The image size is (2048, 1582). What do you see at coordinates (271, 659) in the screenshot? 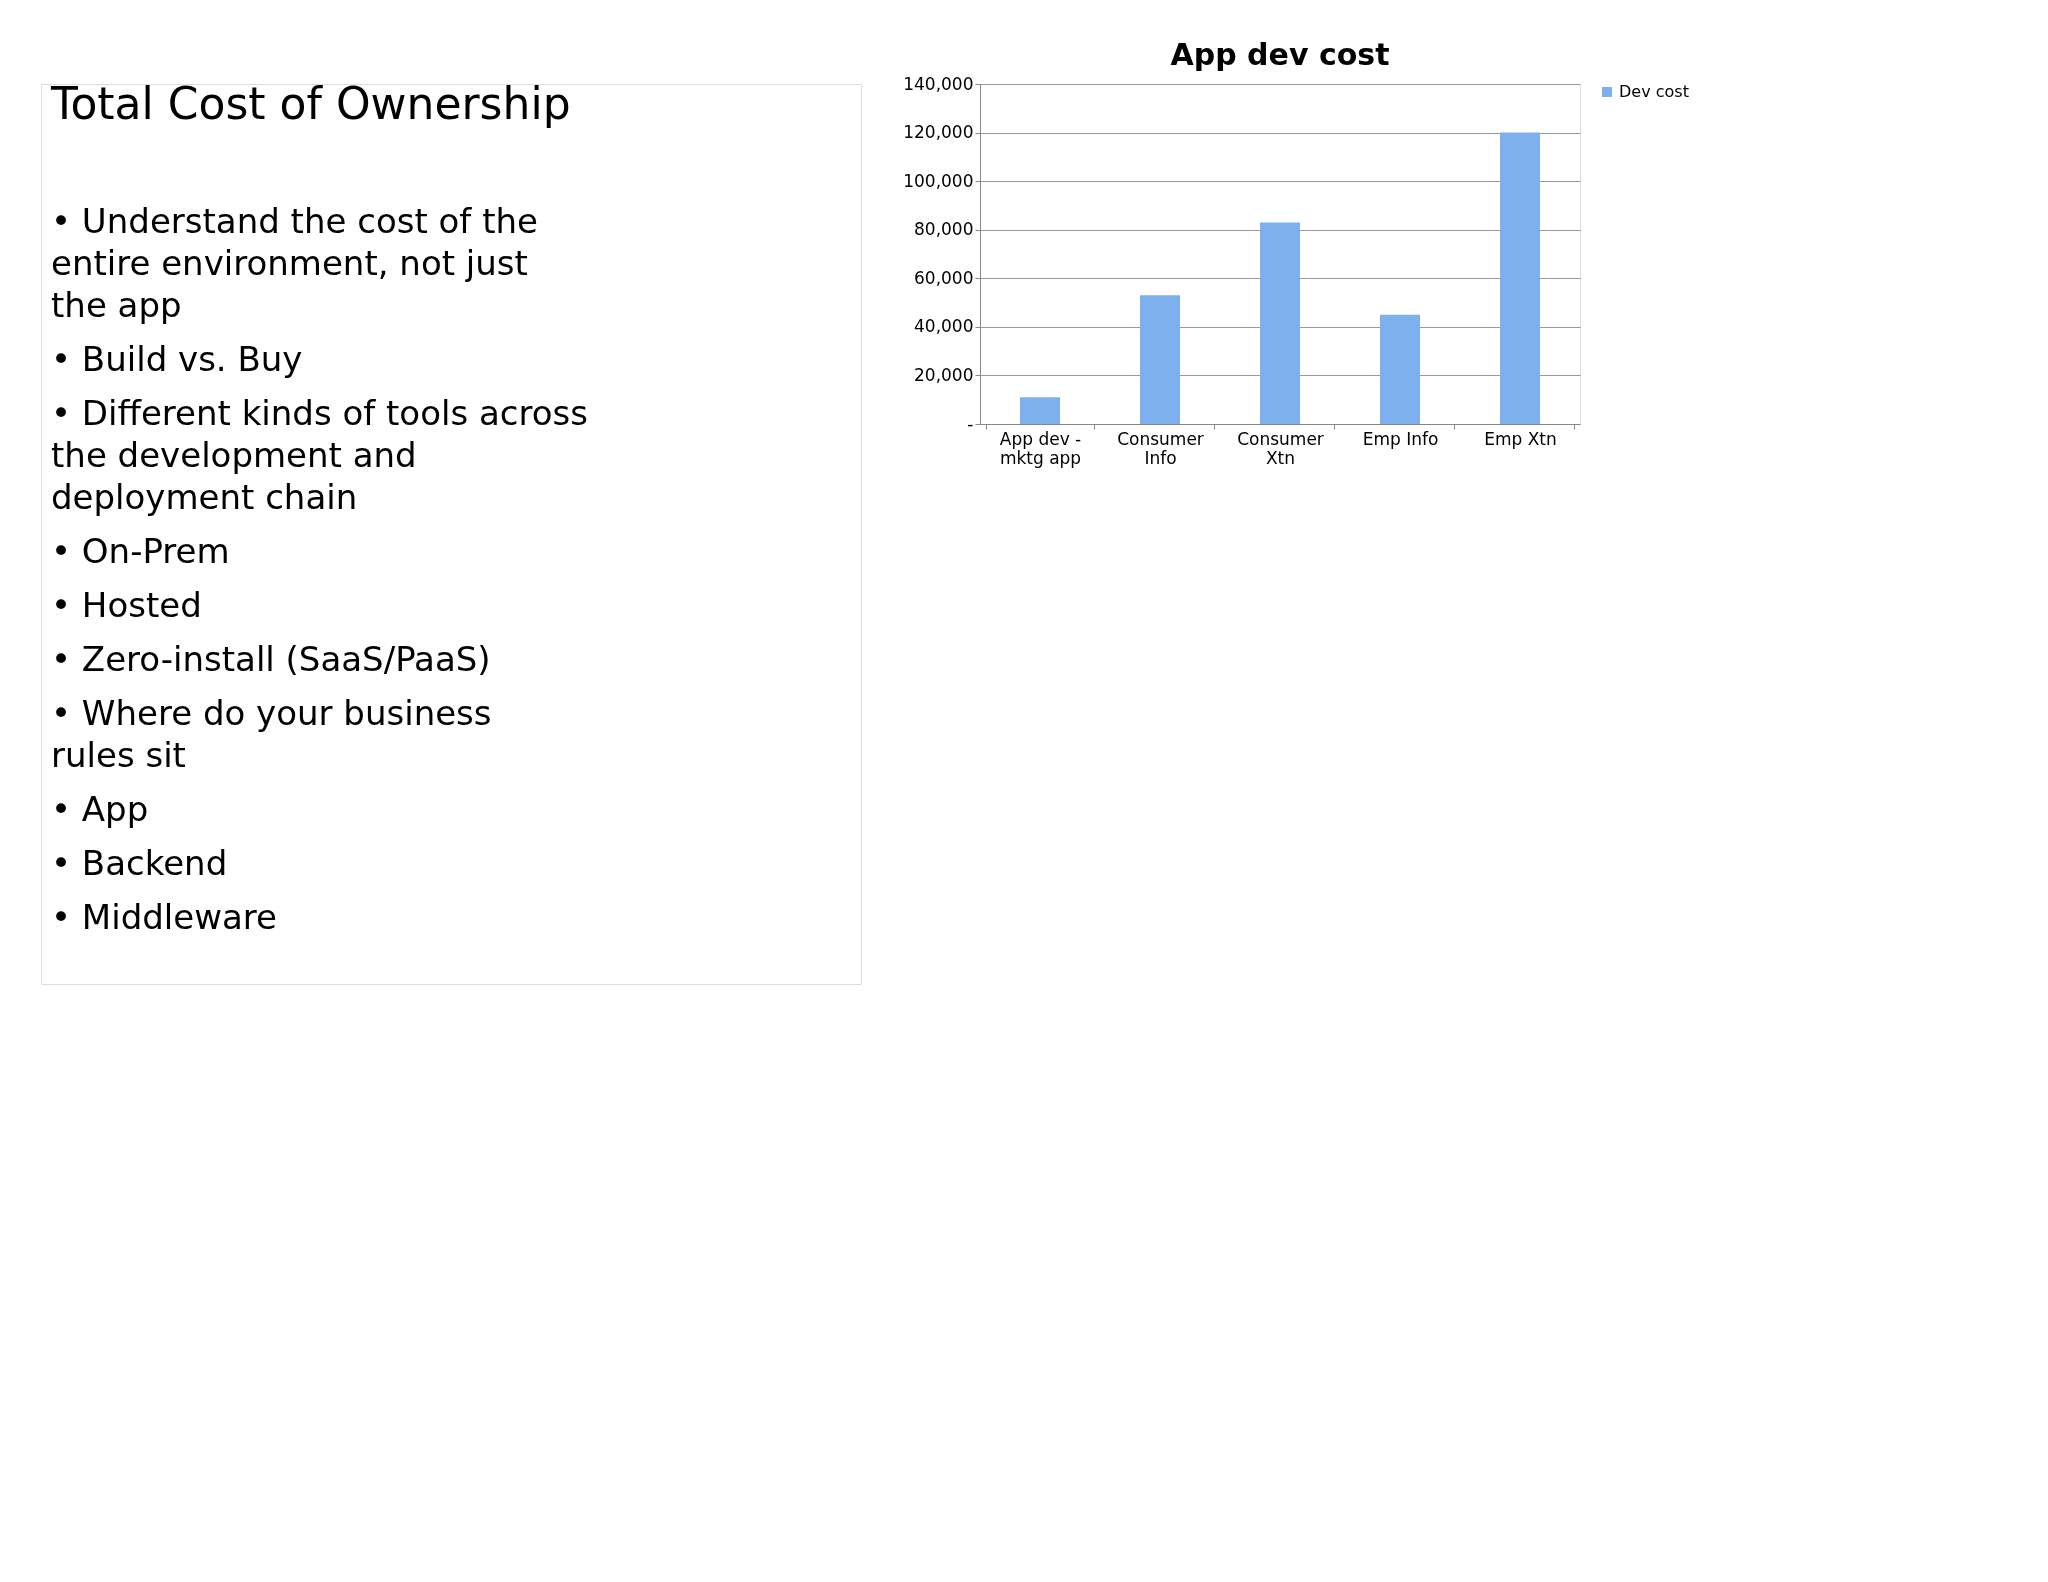
I see `text: • Zero-install (SaaS/PaaS)` at bounding box center [271, 659].